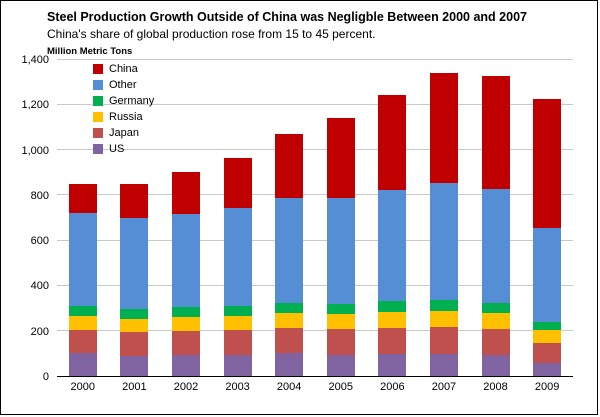 This screenshot has height=417, width=600. Describe the element at coordinates (237, 323) in the screenshot. I see `bar-segment-russia-2003` at that location.